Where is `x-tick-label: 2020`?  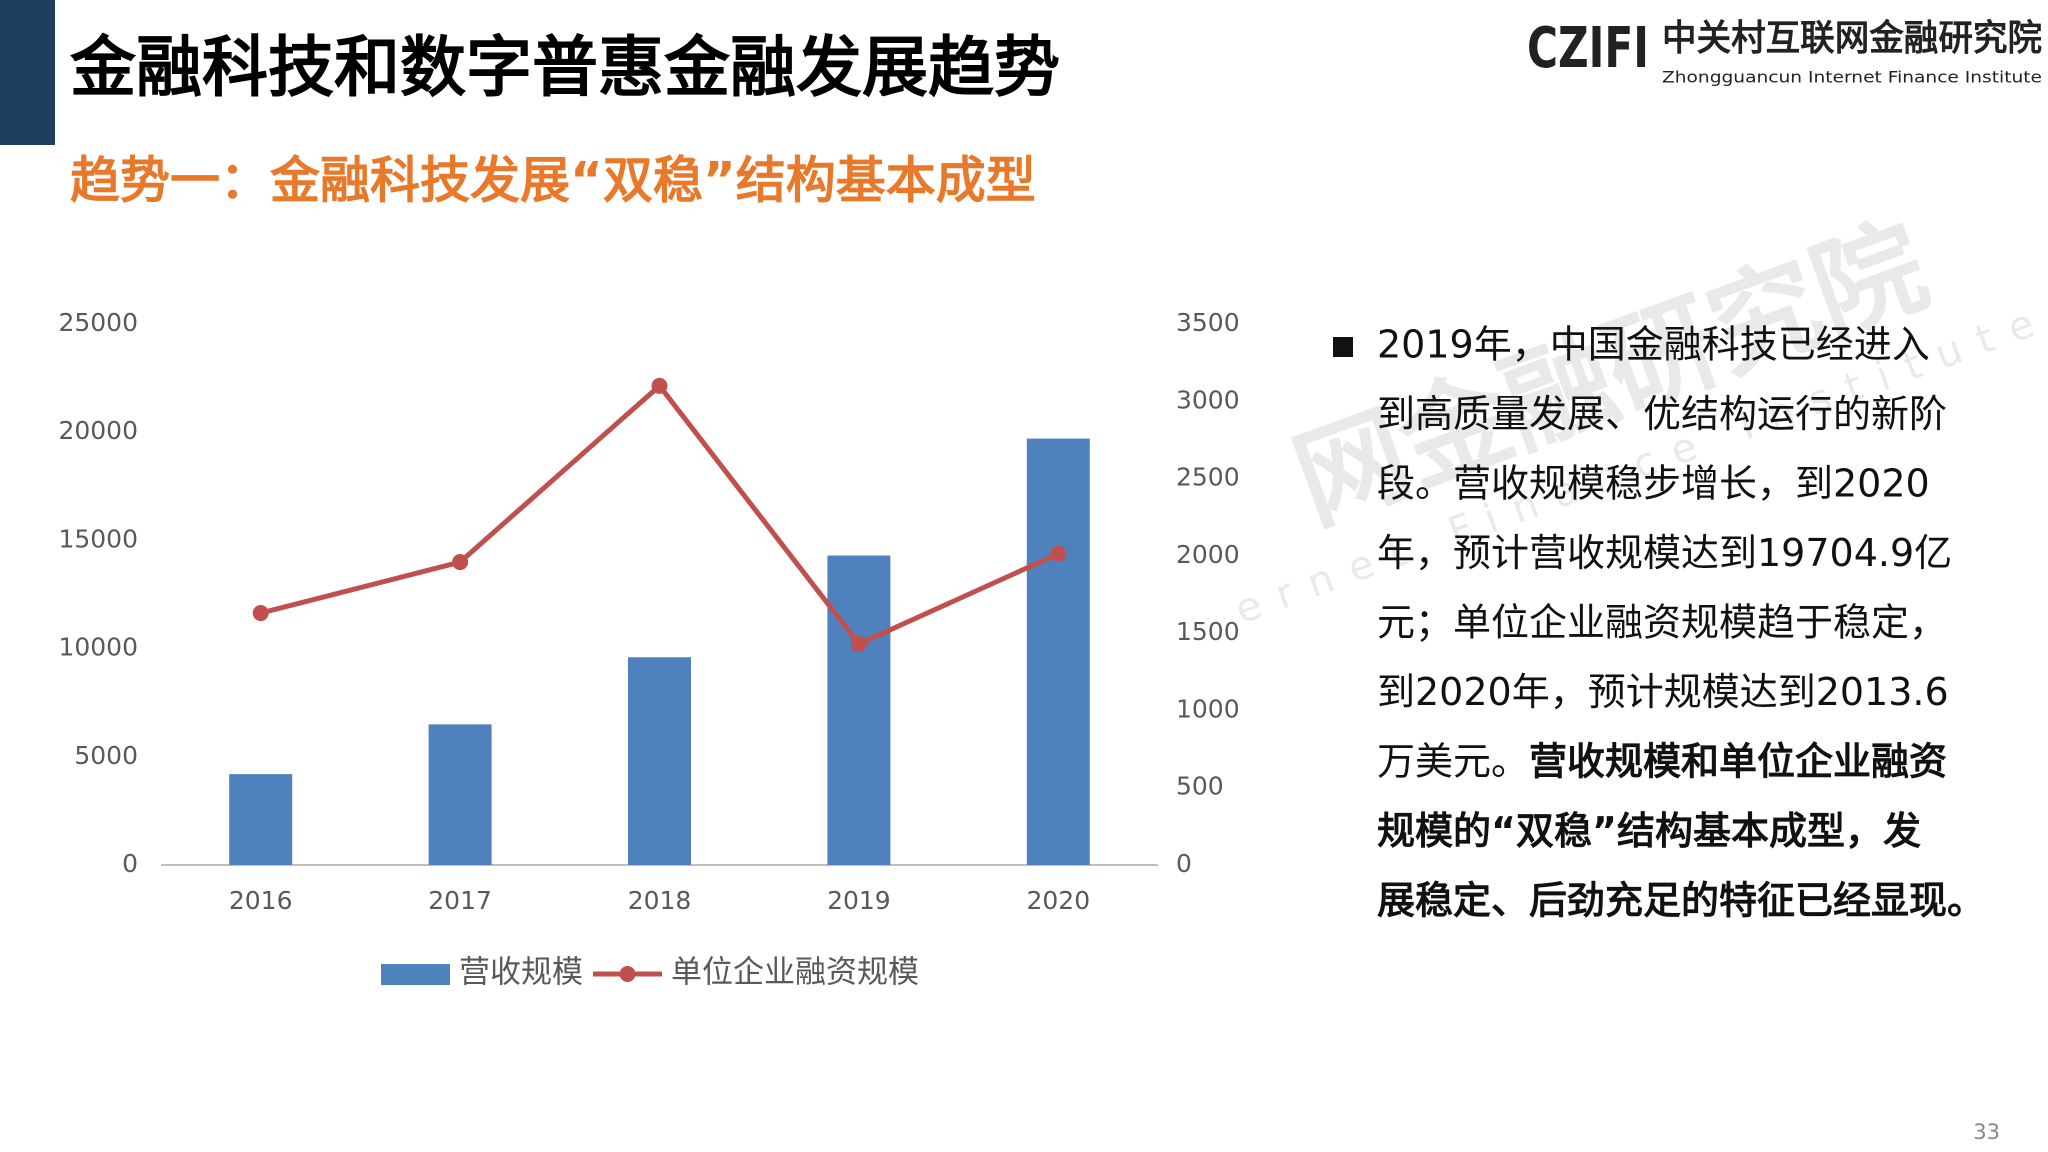 x-tick-label: 2020 is located at coordinates (1058, 900).